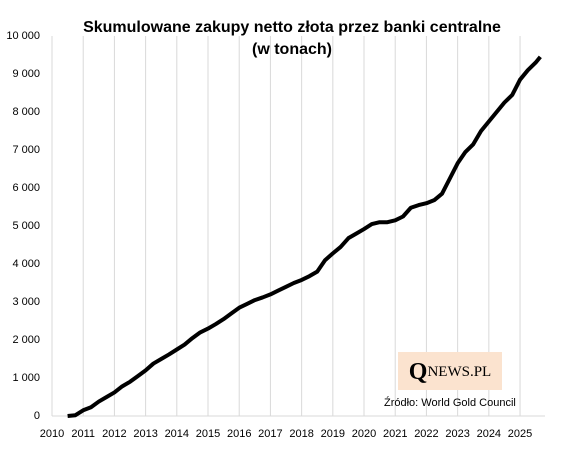 Image resolution: width=567 pixels, height=453 pixels. I want to click on source-note: Źródło: World Gold Council, so click(450, 402).